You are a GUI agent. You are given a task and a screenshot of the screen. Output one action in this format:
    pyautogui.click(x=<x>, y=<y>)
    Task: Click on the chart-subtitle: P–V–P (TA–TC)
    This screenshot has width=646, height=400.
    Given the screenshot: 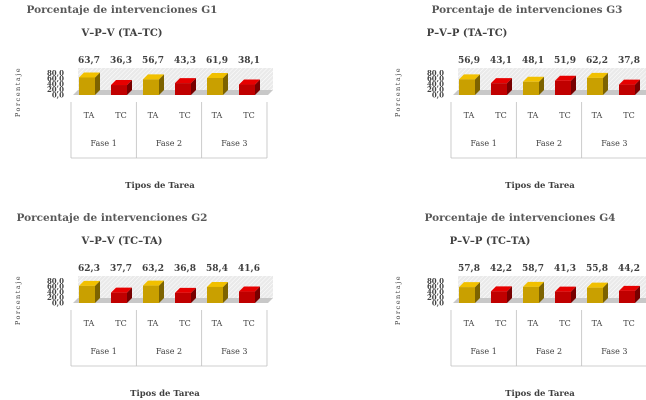 What is the action you would take?
    pyautogui.click(x=467, y=33)
    